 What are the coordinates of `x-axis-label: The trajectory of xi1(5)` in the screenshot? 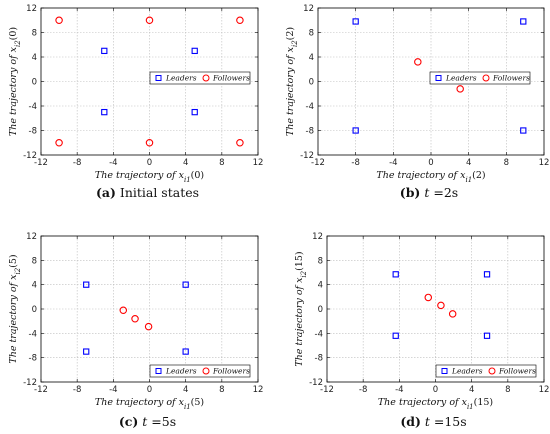 It's located at (149, 404).